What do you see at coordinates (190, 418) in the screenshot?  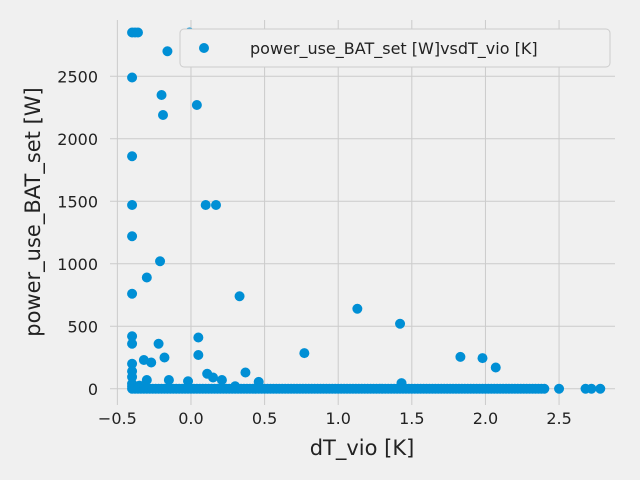 I see `x-tick-label: 0.0` at bounding box center [190, 418].